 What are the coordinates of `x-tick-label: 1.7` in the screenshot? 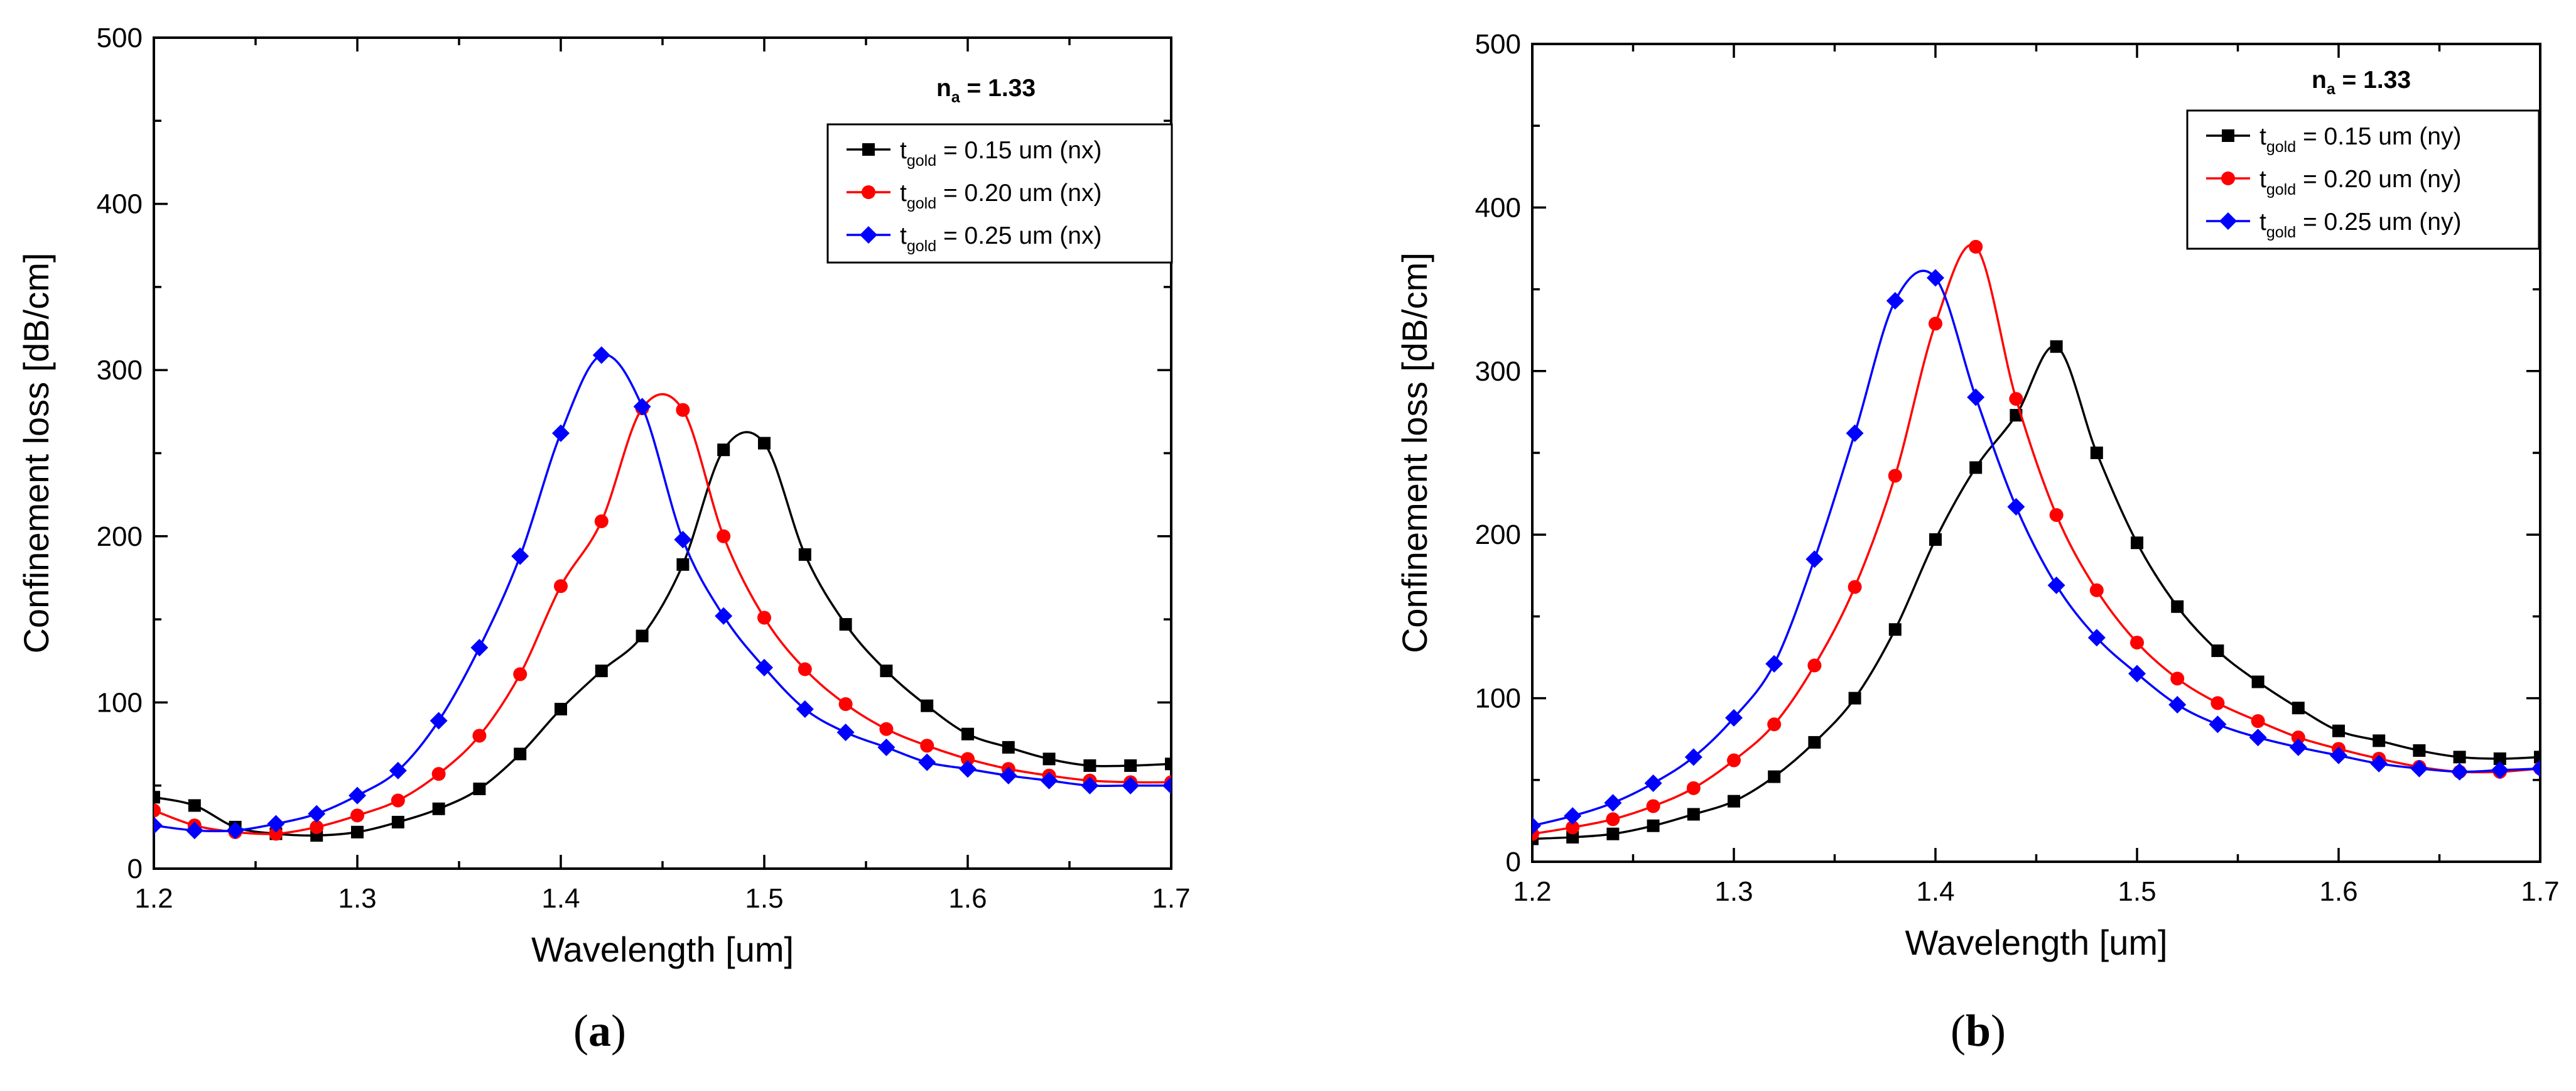 It's located at (2540, 891).